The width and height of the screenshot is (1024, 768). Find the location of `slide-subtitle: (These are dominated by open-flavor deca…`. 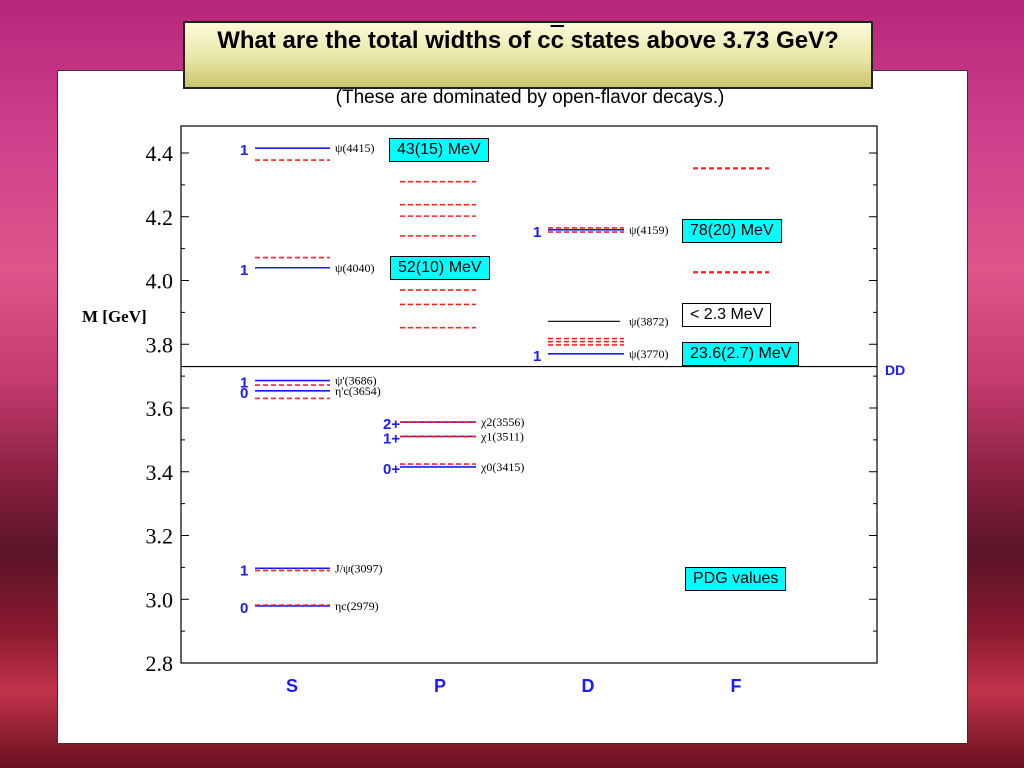

slide-subtitle: (These are dominated by open-flavor deca… is located at coordinates (530, 97).